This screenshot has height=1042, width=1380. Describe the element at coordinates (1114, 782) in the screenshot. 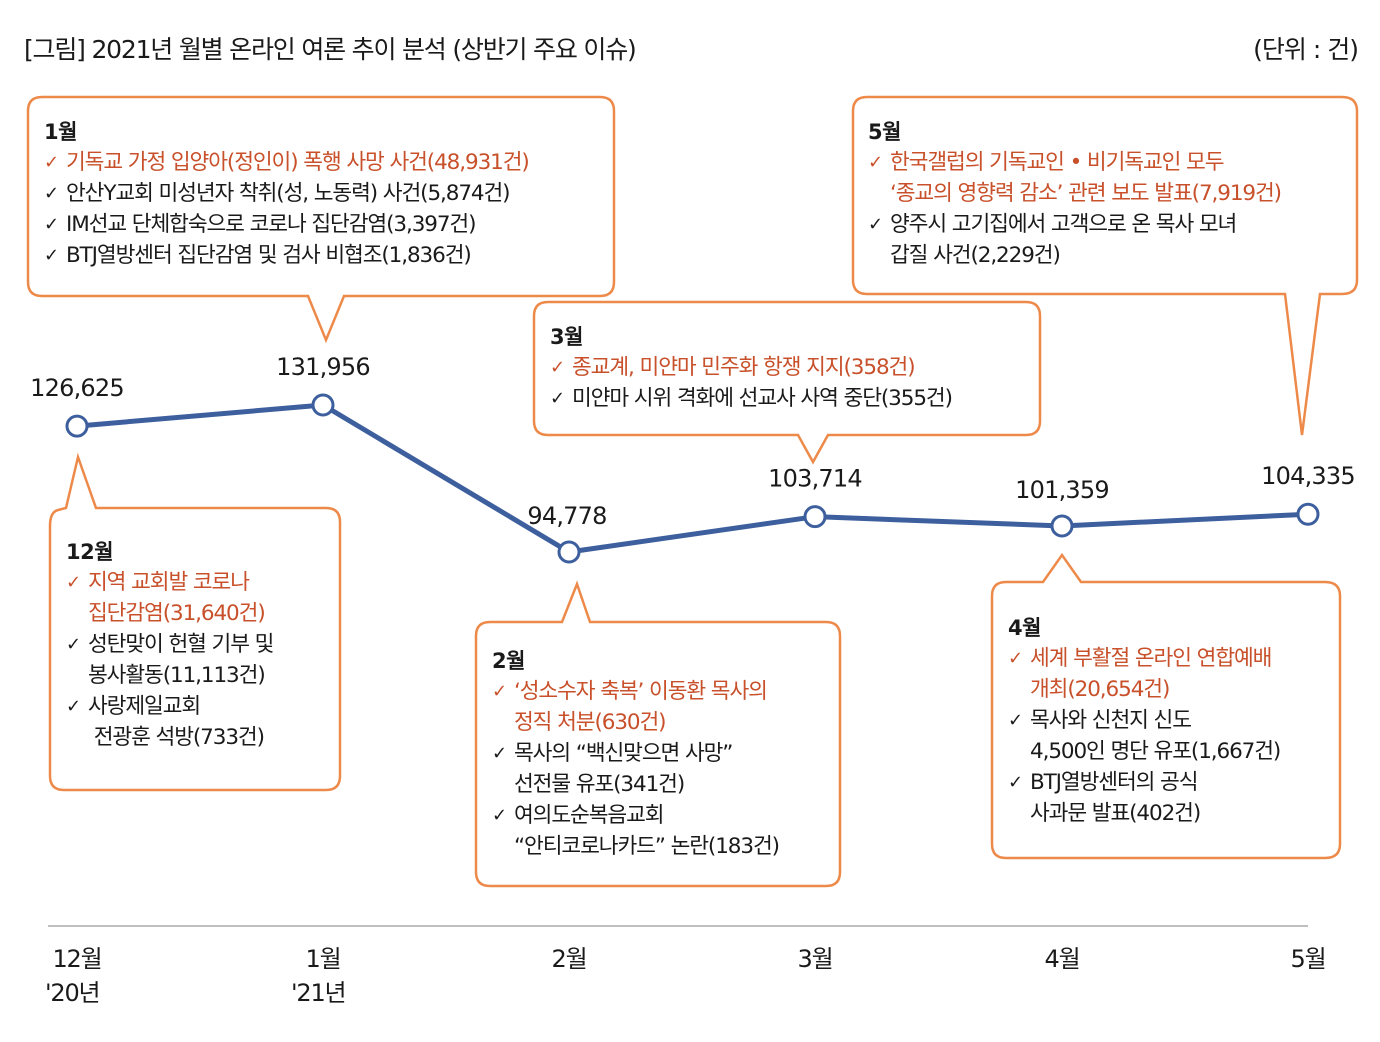

I see `callout-item-text: BTJ열방센터의 공식` at that location.